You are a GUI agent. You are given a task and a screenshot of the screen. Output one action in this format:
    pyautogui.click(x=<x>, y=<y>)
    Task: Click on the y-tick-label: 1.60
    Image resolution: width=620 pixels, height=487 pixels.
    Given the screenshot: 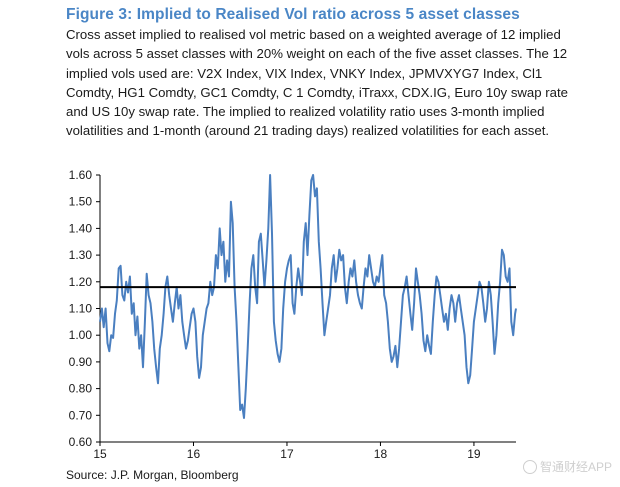 What is the action you would take?
    pyautogui.click(x=81, y=175)
    